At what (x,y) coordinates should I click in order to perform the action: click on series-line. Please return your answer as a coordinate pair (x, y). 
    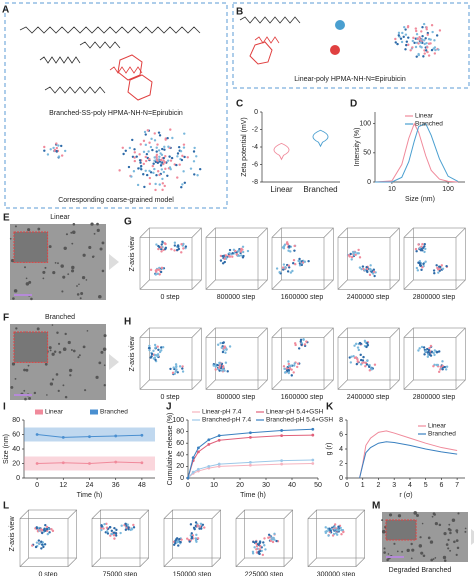
    Looking at the image, I should click on (416, 152).